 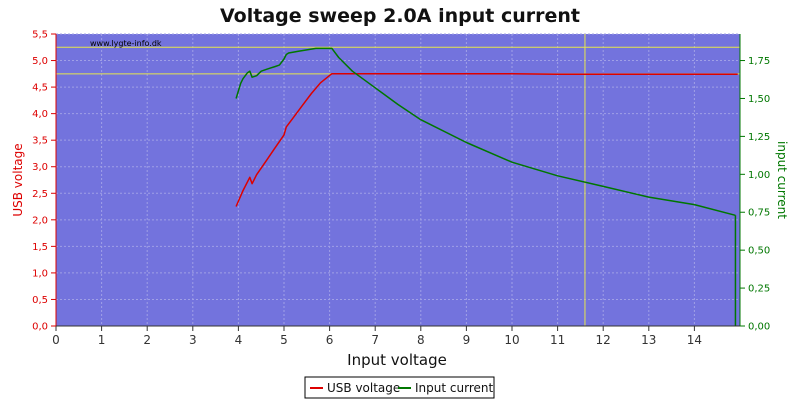 What do you see at coordinates (239, 340) in the screenshot?
I see `x-tick-label: 4` at bounding box center [239, 340].